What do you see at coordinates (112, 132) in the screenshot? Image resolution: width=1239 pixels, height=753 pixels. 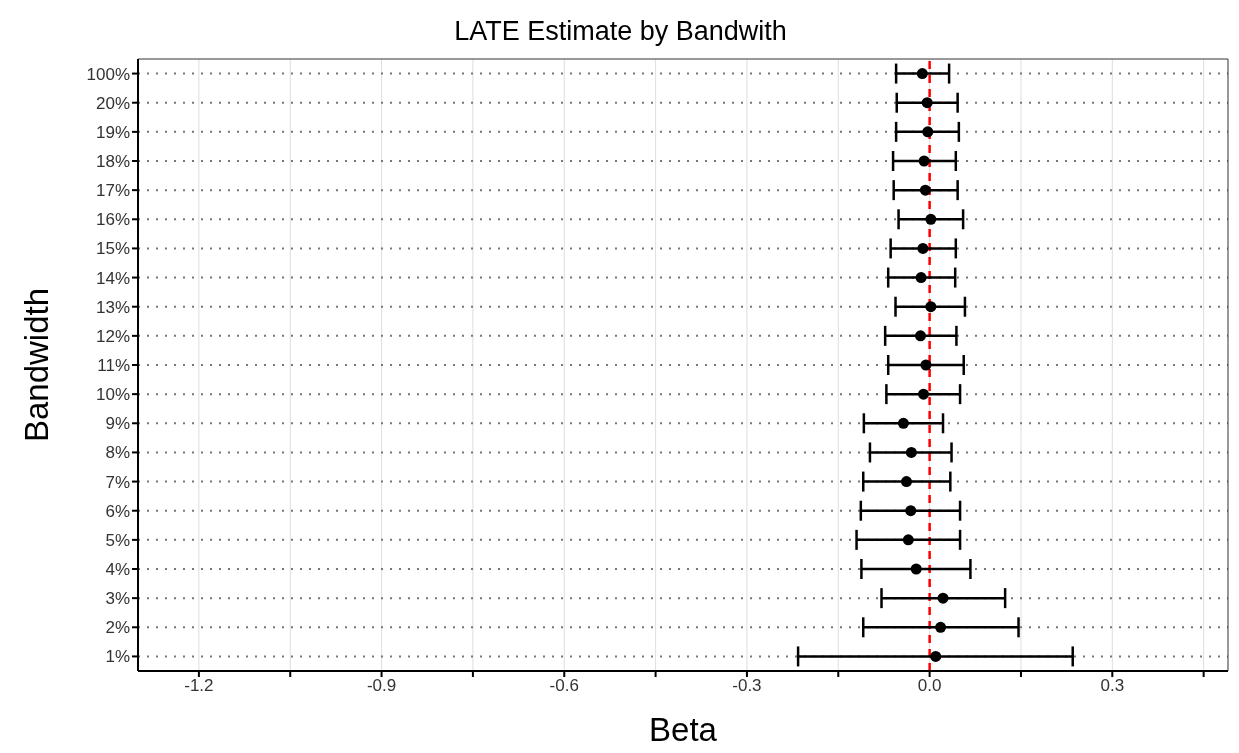 I see `y-tick-label: 19%` at bounding box center [112, 132].